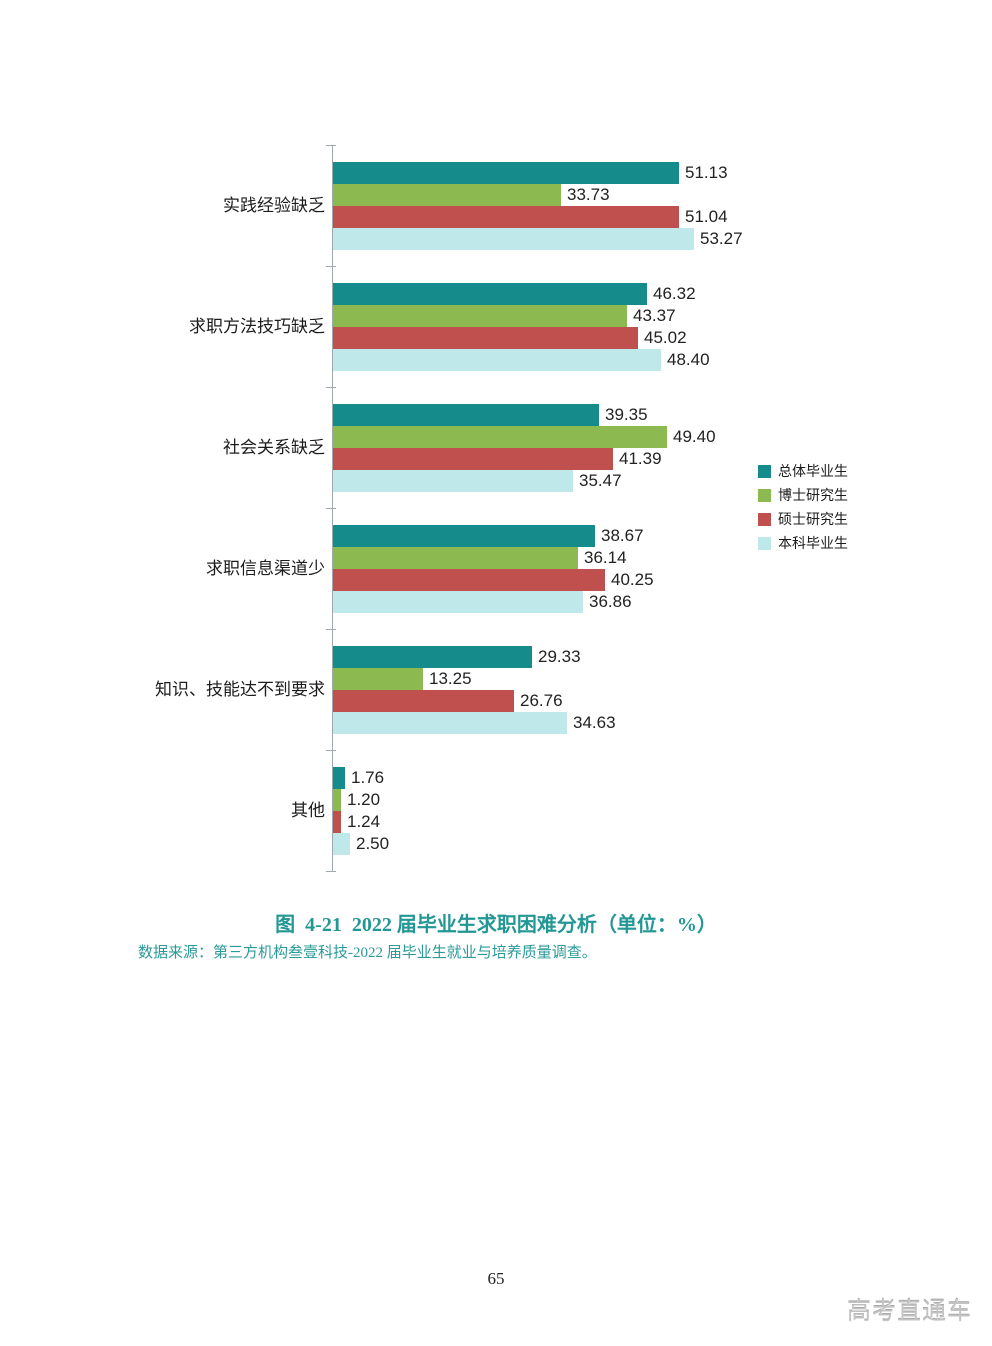 Image resolution: width=992 pixels, height=1346 pixels. What do you see at coordinates (721, 238) in the screenshot?
I see `value-label: 53.27` at bounding box center [721, 238].